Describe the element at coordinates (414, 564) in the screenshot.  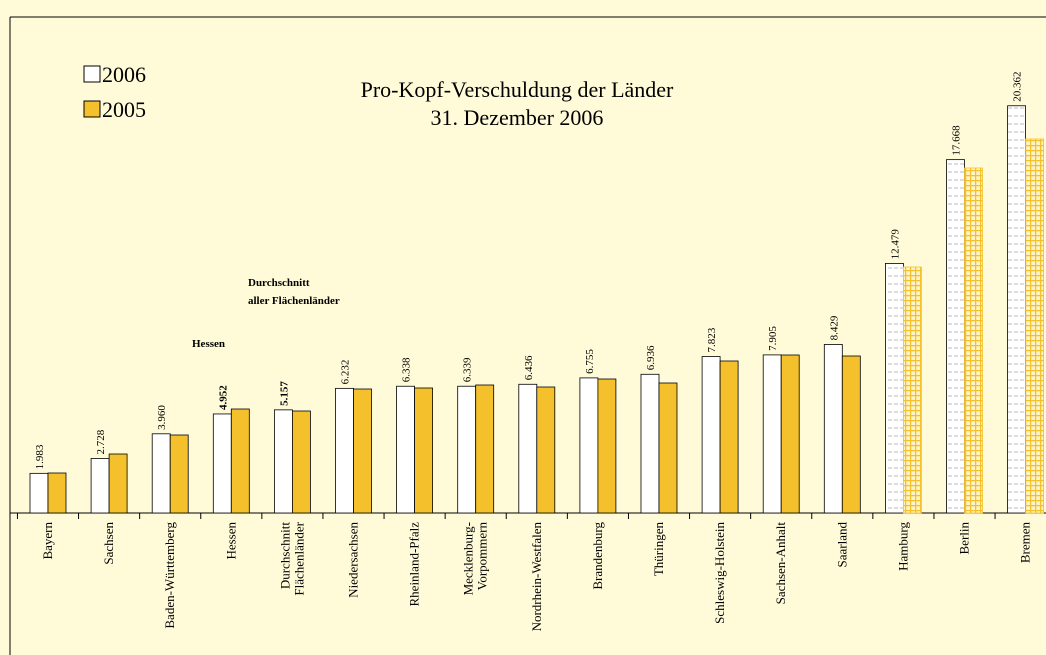
I see `x-tick-label: Rheinland-Pfalz` at that location.